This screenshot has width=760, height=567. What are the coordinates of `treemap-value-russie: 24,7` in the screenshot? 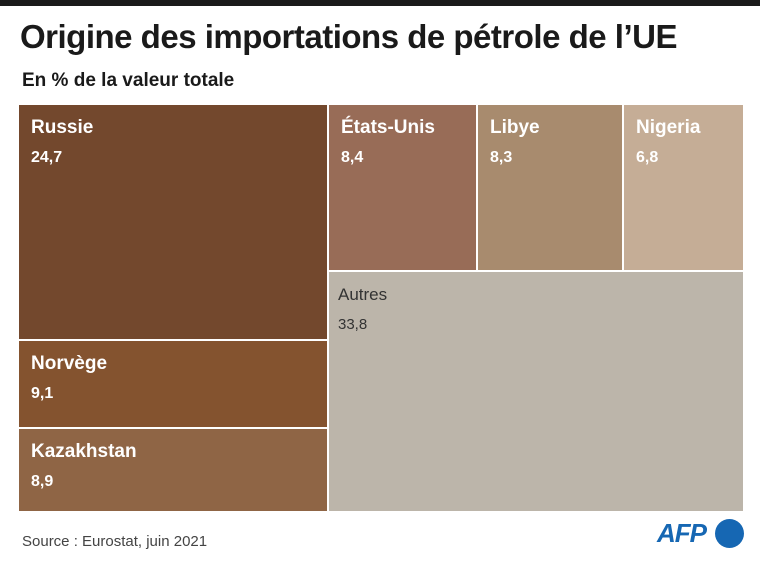 It's located at (46, 157).